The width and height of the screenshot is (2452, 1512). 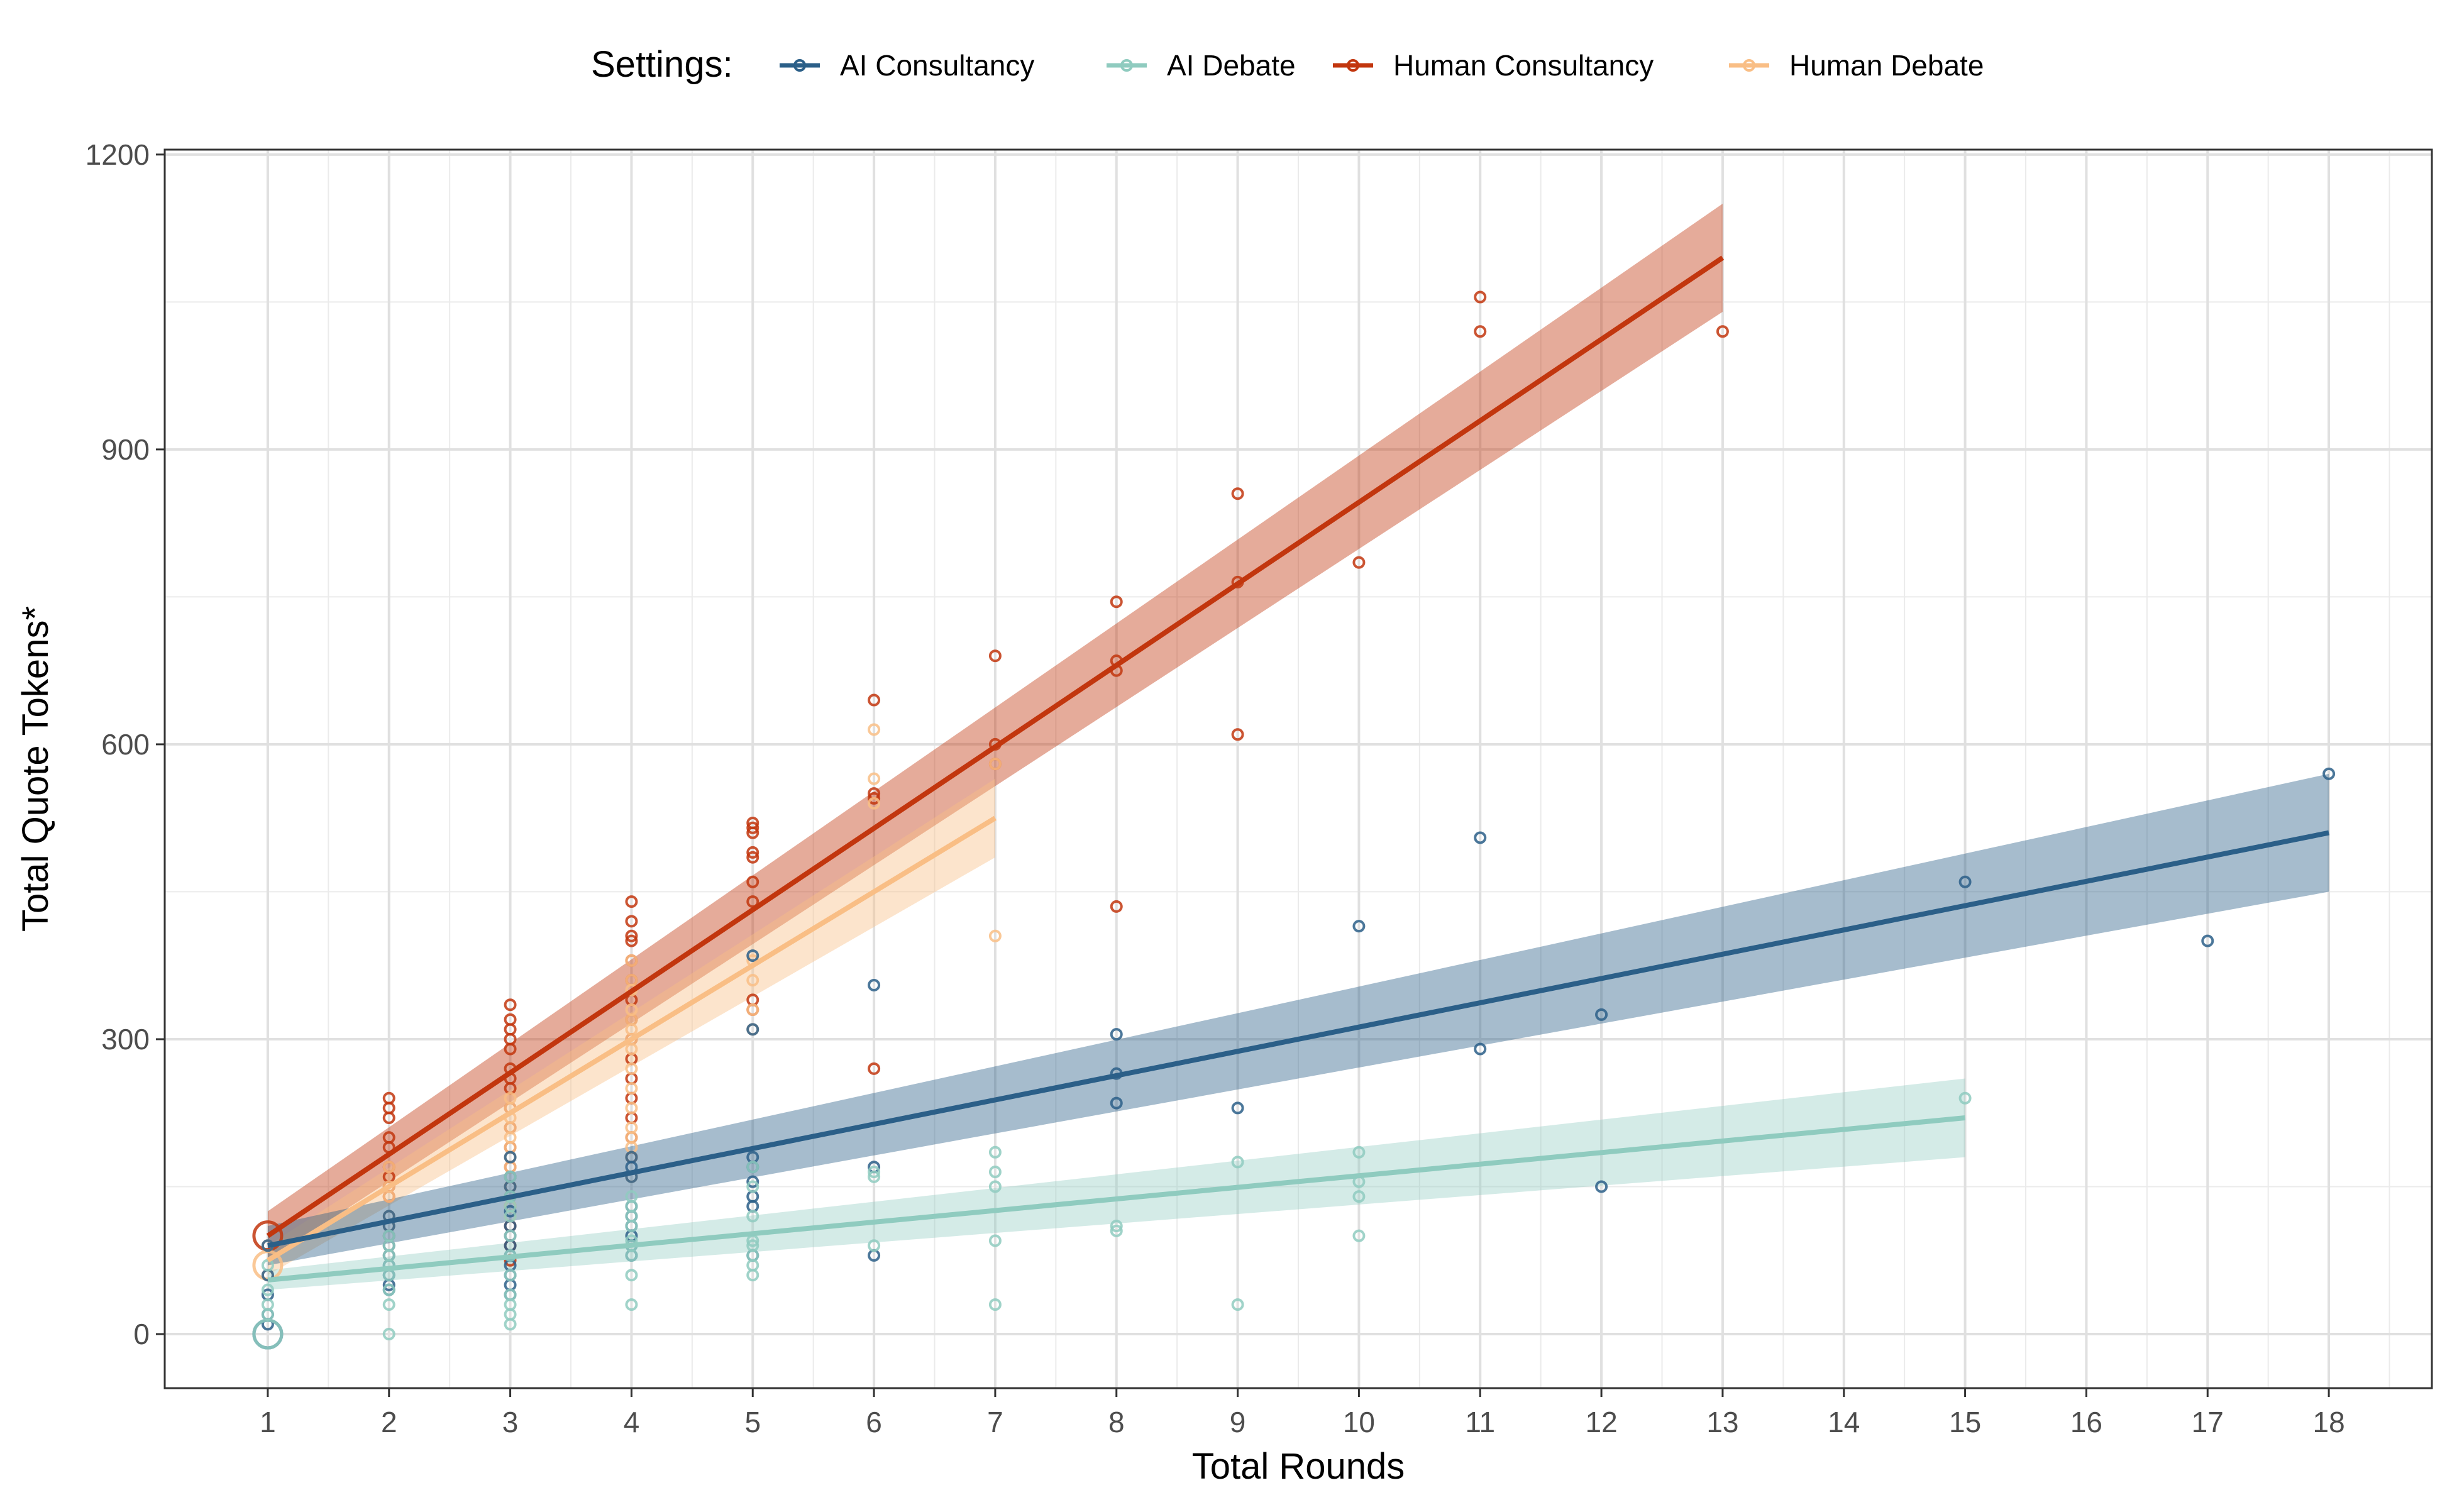 What do you see at coordinates (752, 1422) in the screenshot?
I see `x-tick-label: 5` at bounding box center [752, 1422].